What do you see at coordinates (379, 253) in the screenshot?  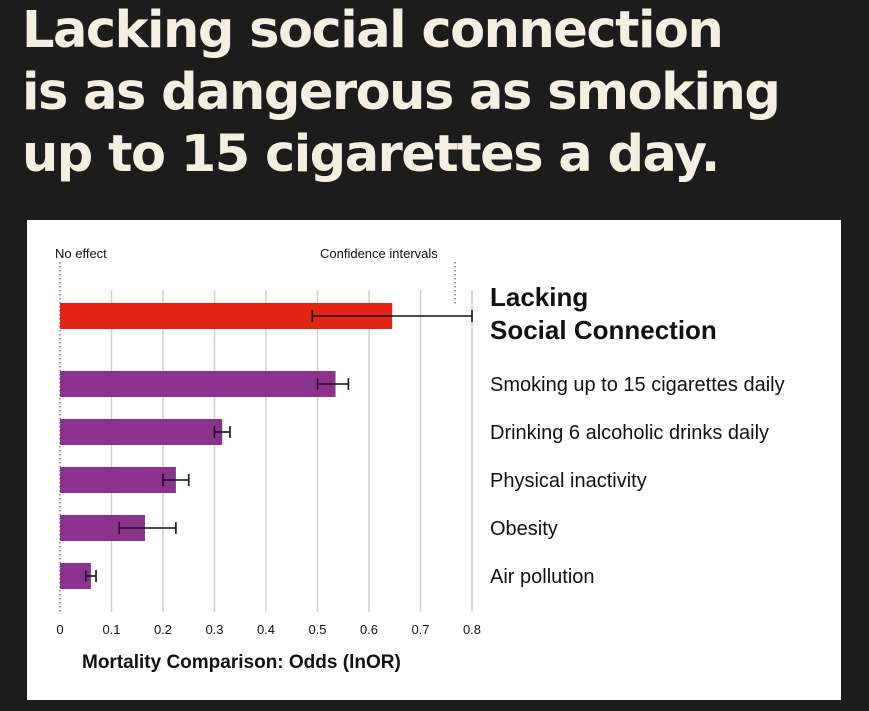 I see `confidence-intervals-label: Confidence intervals` at bounding box center [379, 253].